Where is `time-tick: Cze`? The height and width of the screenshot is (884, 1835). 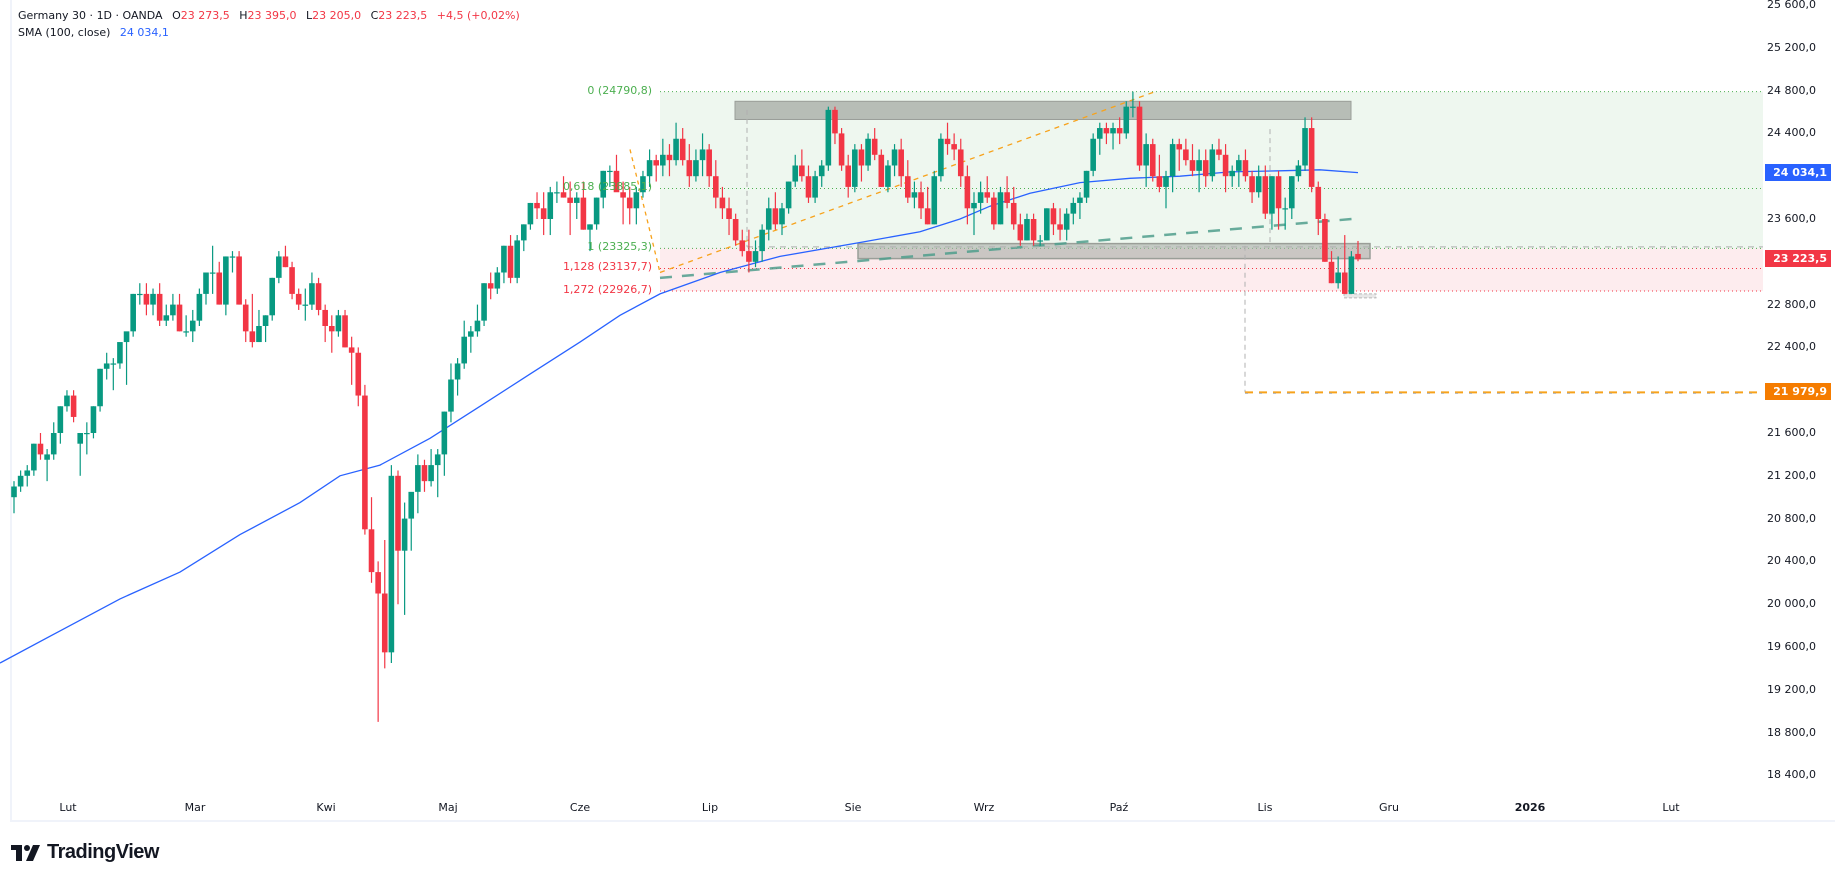 time-tick: Cze is located at coordinates (580, 807).